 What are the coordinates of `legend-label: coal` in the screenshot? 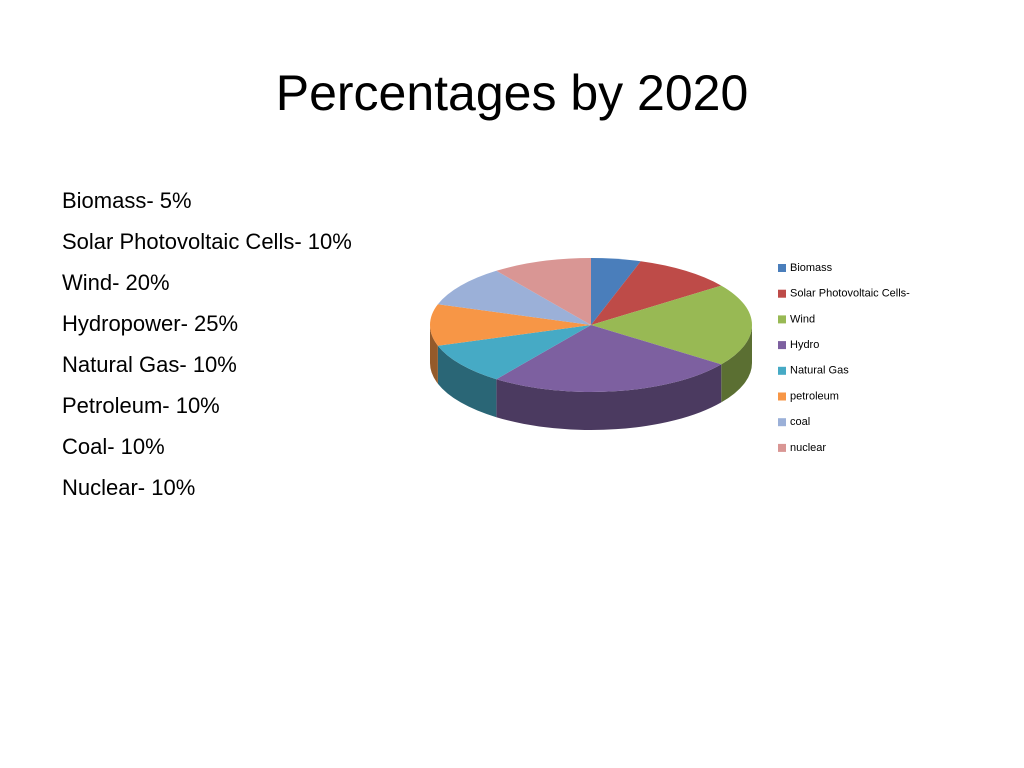 It's located at (800, 422).